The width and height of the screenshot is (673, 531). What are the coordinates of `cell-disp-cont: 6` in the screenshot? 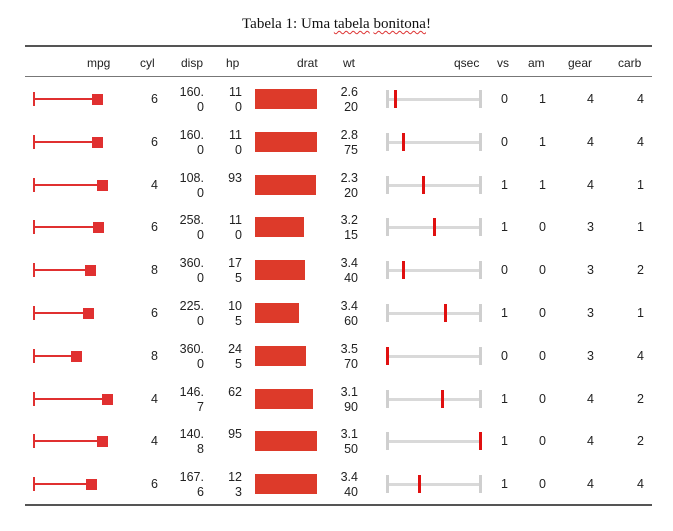 It's located at (200, 492).